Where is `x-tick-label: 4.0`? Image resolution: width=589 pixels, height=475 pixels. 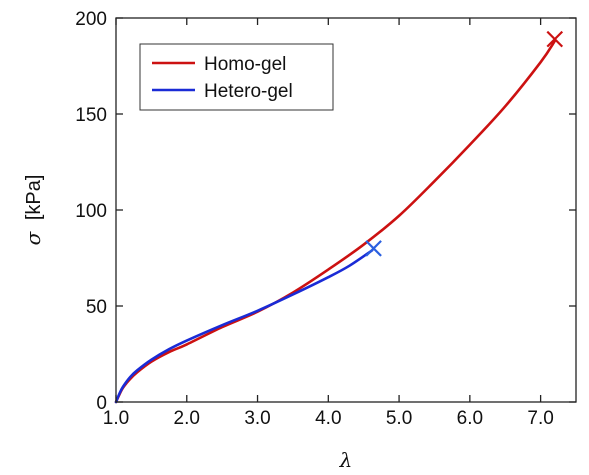 x-tick-label: 4.0 is located at coordinates (328, 418).